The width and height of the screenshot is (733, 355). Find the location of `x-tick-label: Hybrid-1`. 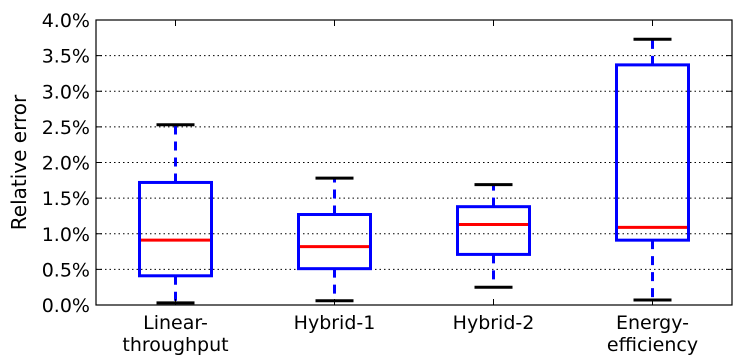

x-tick-label: Hybrid-1 is located at coordinates (335, 323).